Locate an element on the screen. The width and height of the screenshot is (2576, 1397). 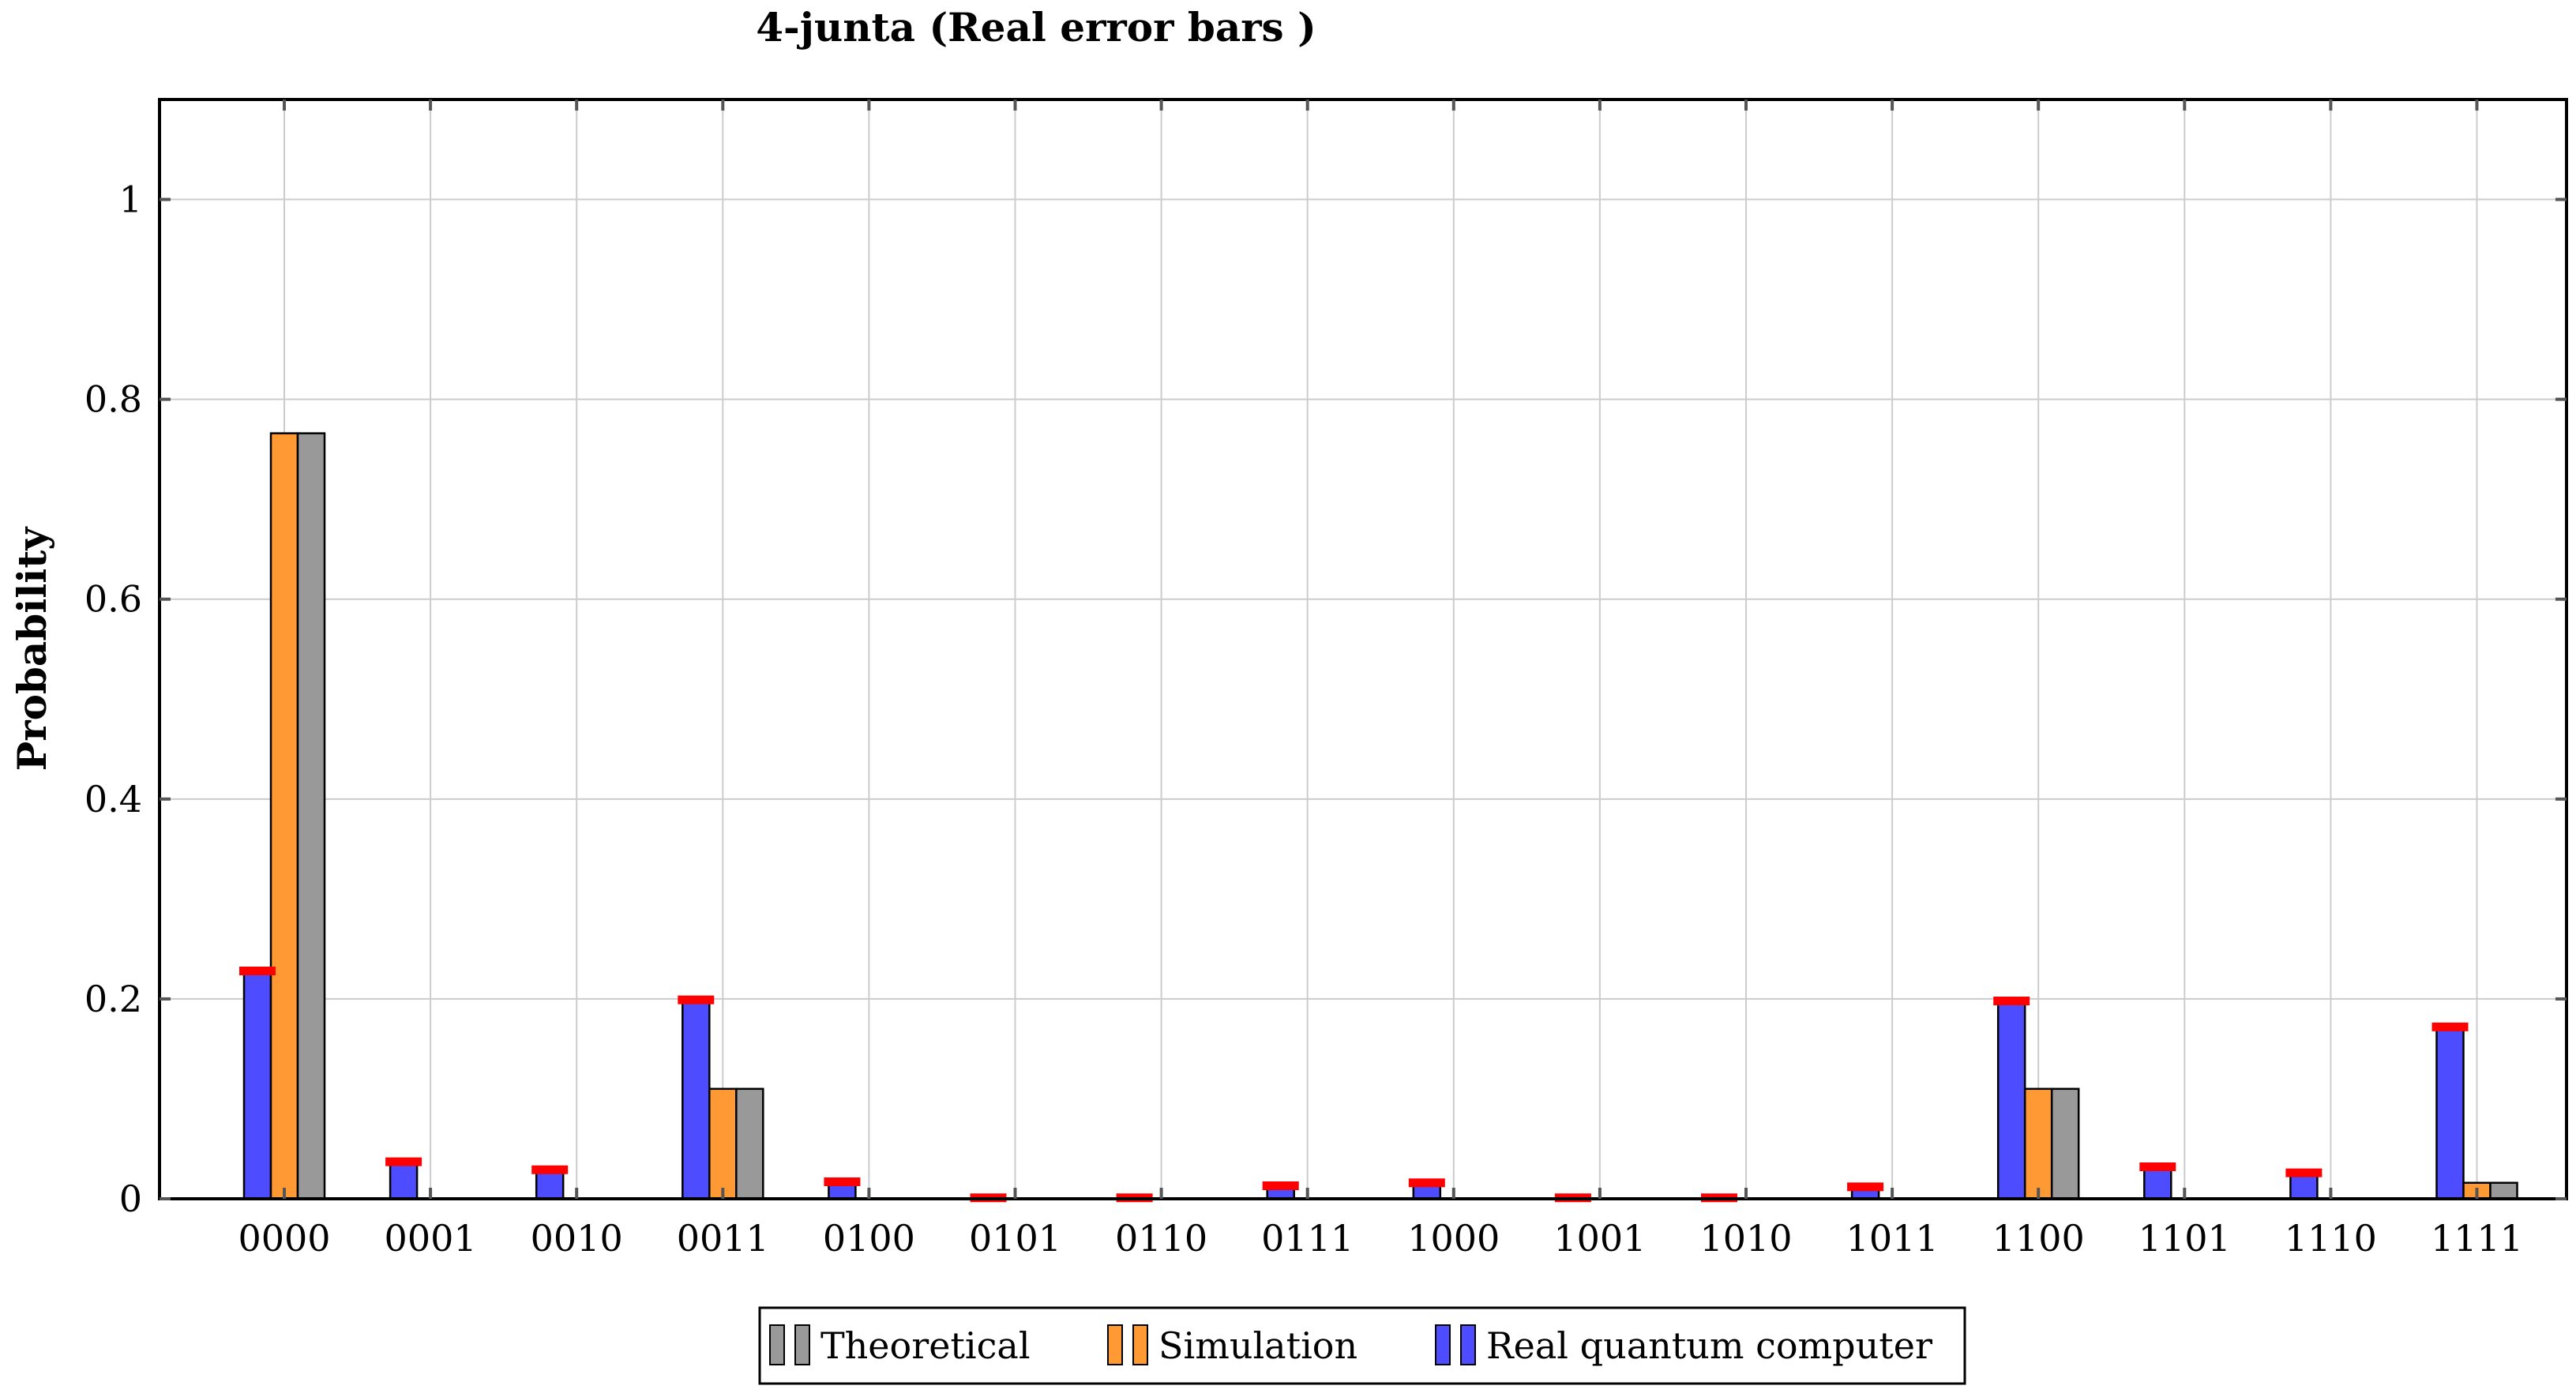
x-tick-label: 0001 is located at coordinates (431, 1238).